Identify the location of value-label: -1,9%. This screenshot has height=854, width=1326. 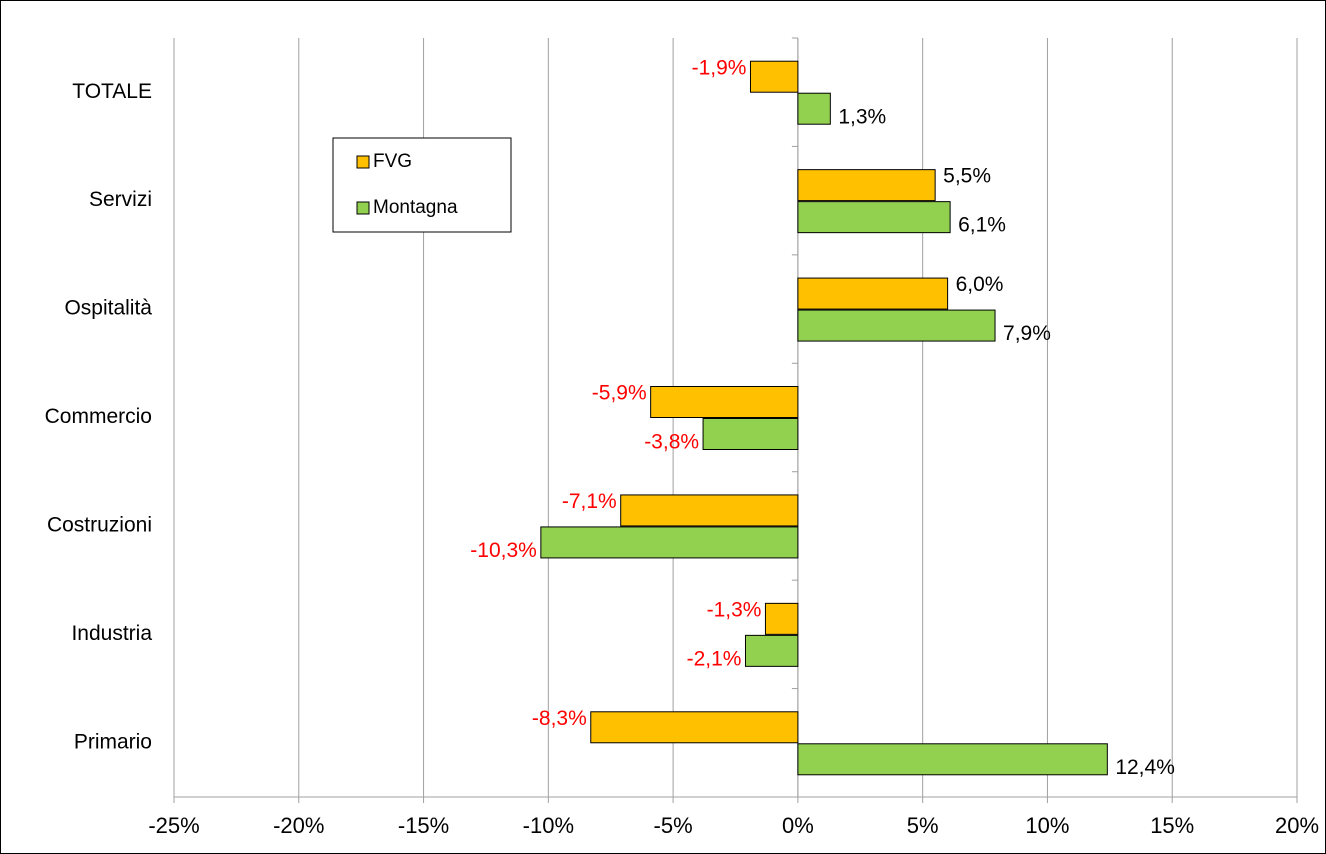
(719, 67).